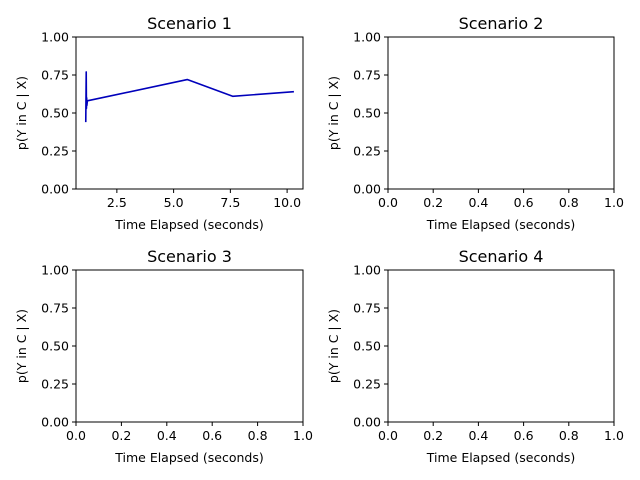 Image resolution: width=640 pixels, height=480 pixels. I want to click on subplot-title: Scenario 4, so click(501, 256).